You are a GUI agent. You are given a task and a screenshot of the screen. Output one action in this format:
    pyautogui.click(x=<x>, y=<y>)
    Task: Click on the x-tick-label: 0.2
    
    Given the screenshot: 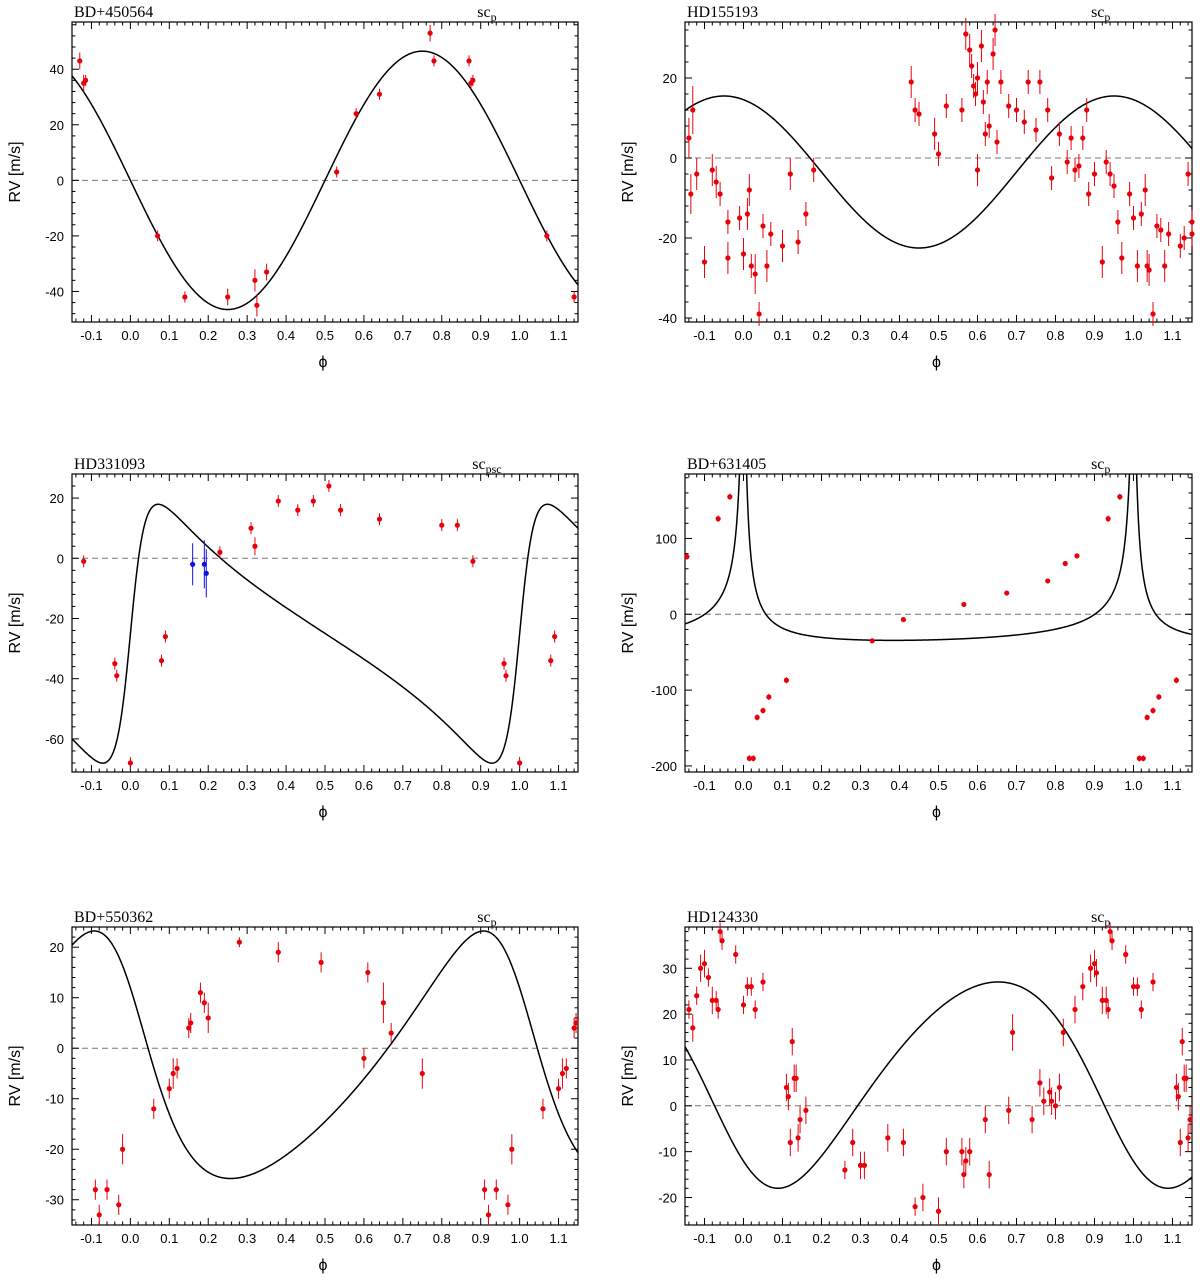 What is the action you would take?
    pyautogui.click(x=821, y=1238)
    